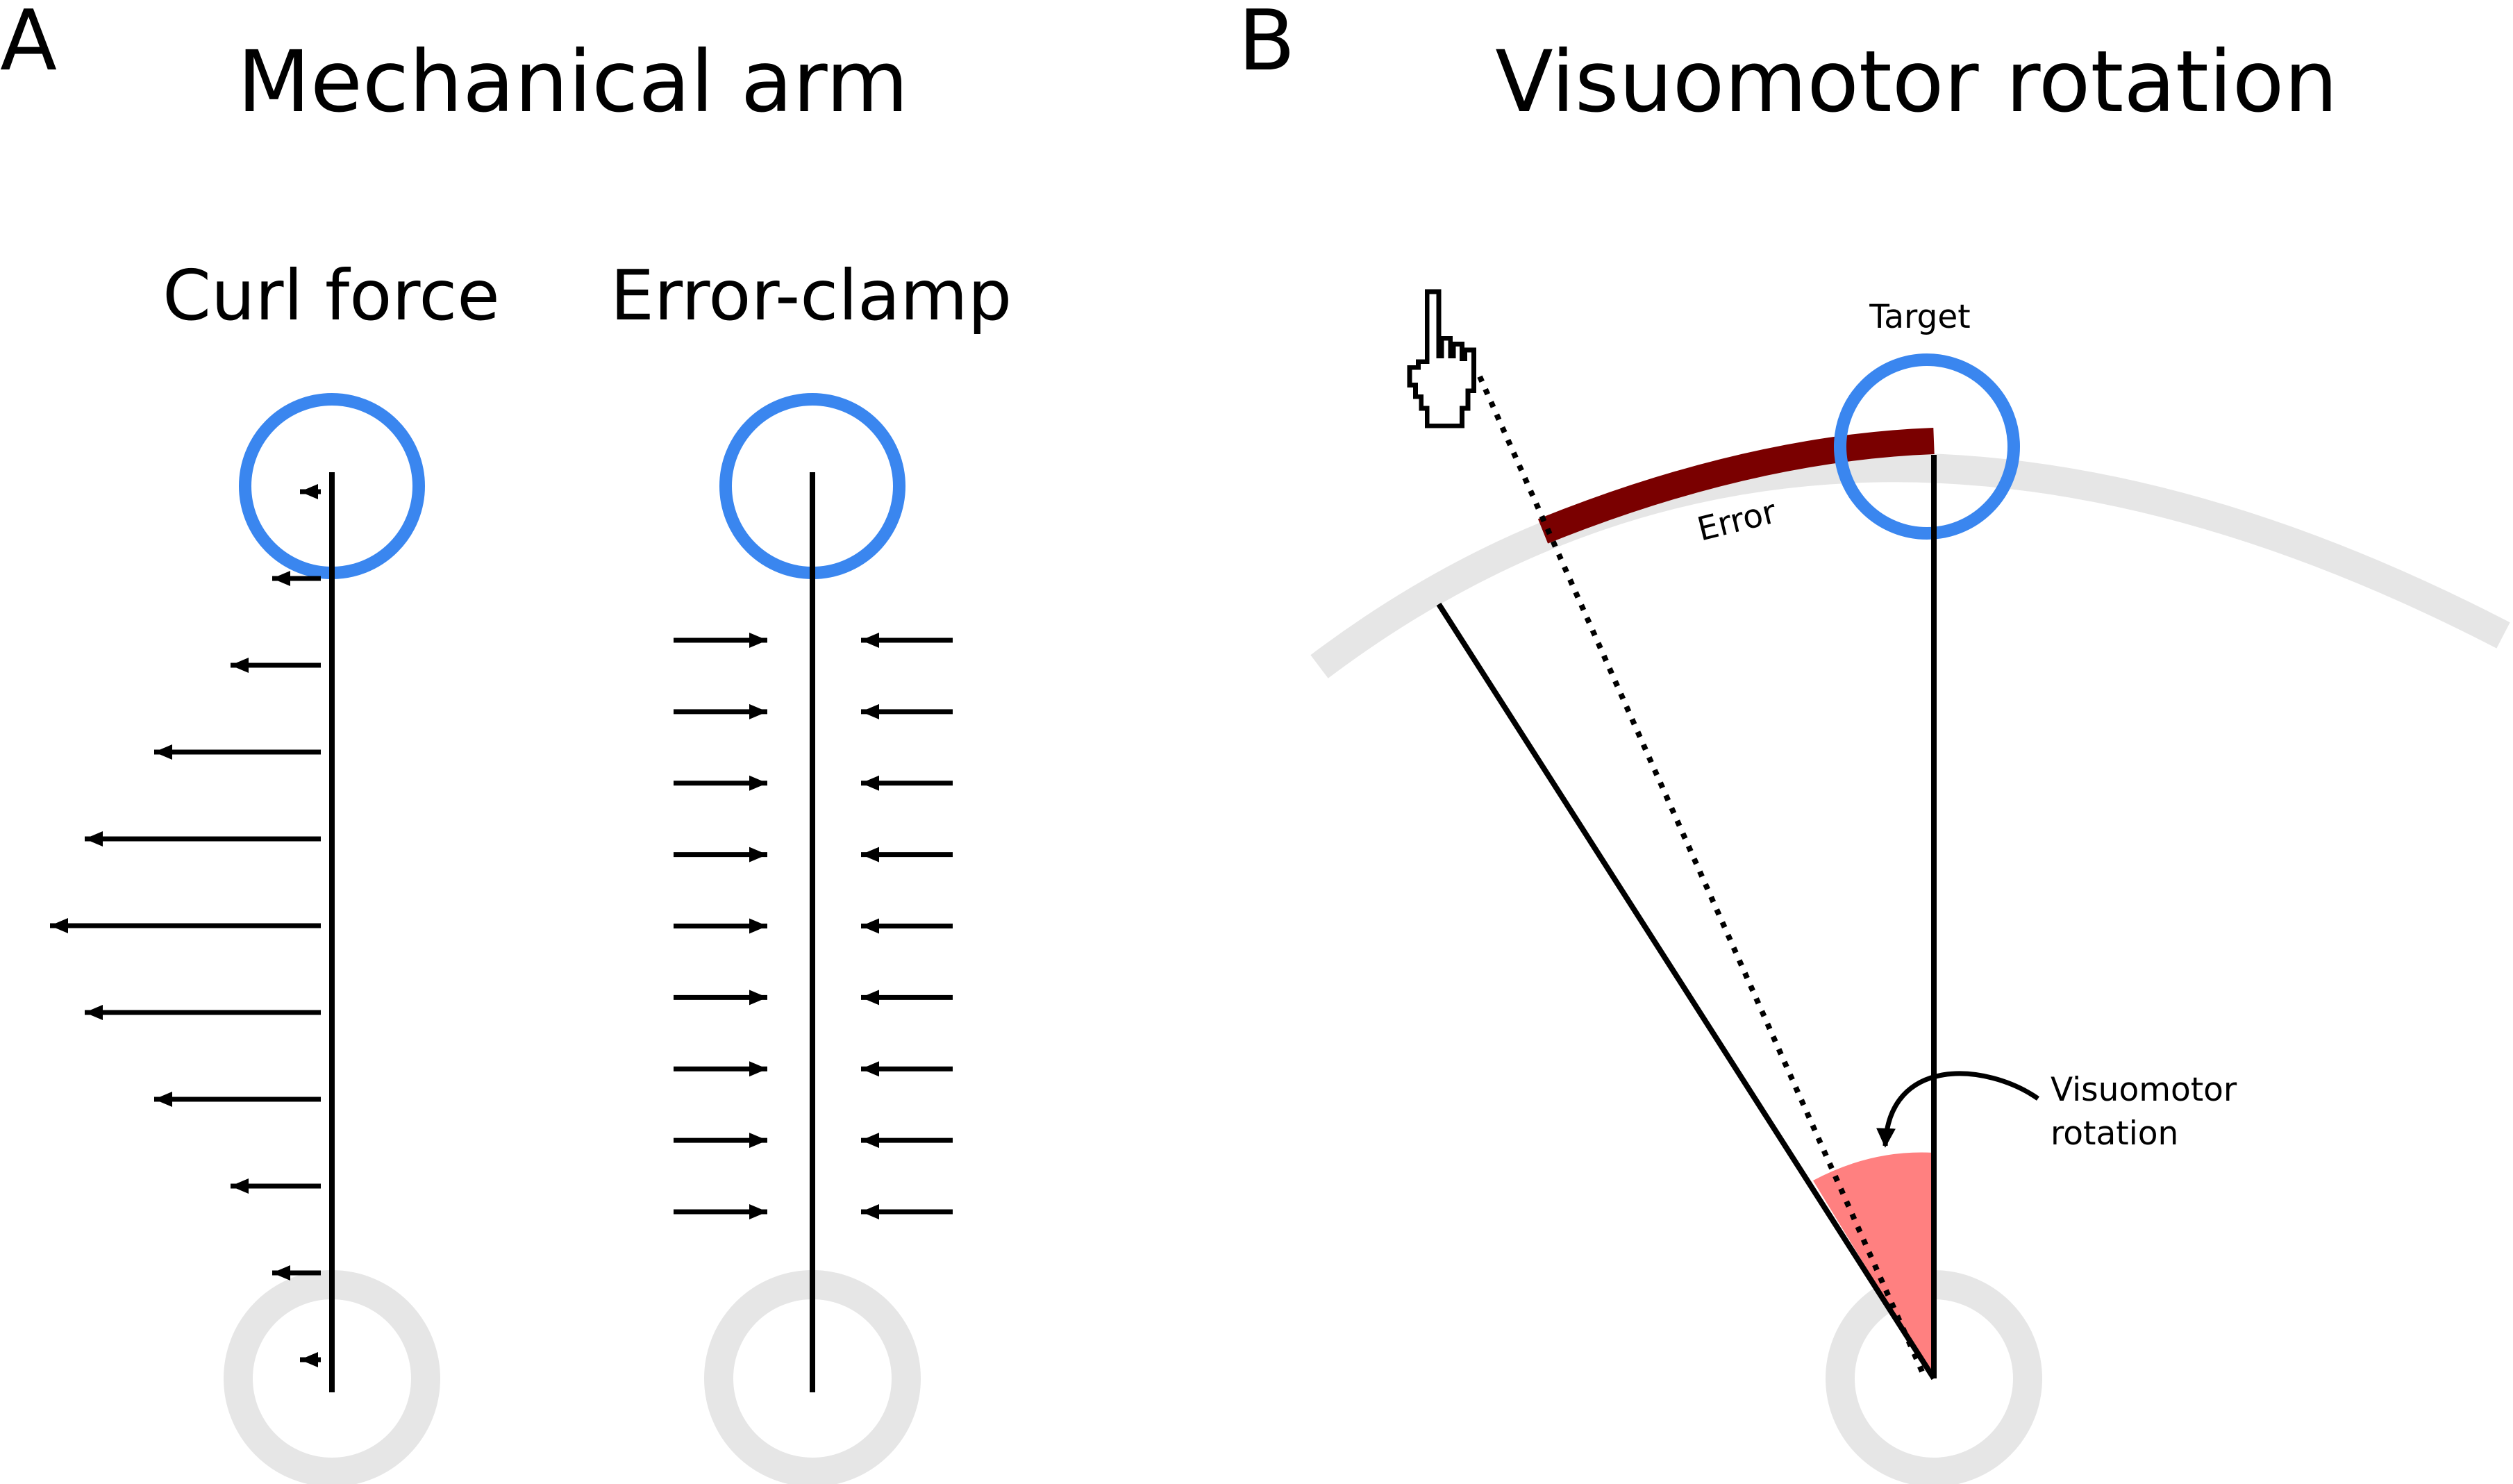  Describe the element at coordinates (185, 926) in the screenshot. I see `curl-force-arrows` at that location.